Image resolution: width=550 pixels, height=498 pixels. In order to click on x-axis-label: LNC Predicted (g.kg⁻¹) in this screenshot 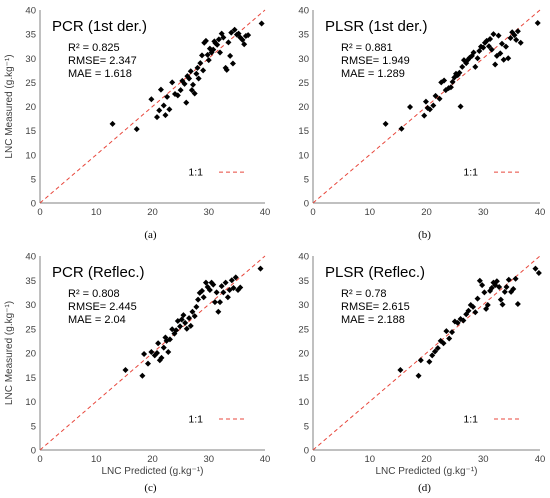, I will do `click(153, 471)`.